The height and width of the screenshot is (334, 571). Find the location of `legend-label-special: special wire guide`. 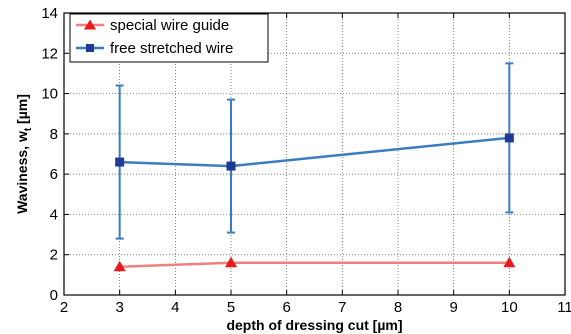

legend-label-special: special wire guide is located at coordinates (169, 25).